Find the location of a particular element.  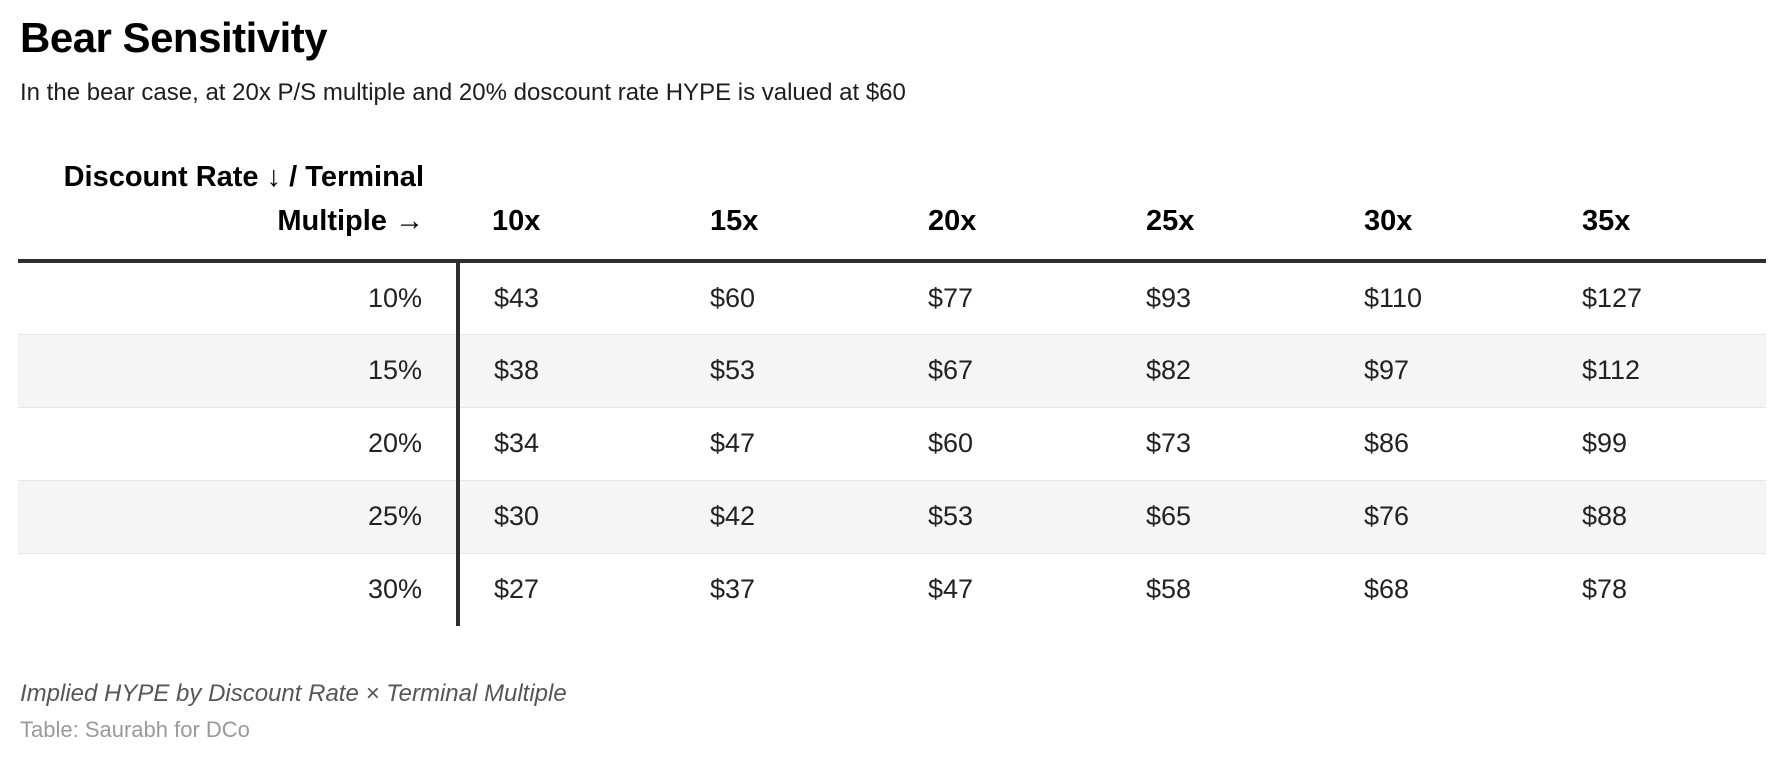

row-label: 25% is located at coordinates (238, 516).